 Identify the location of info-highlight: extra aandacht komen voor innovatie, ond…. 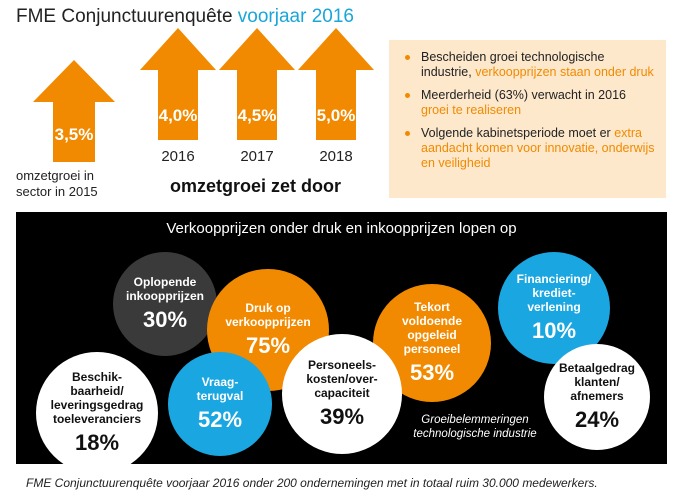
(538, 148).